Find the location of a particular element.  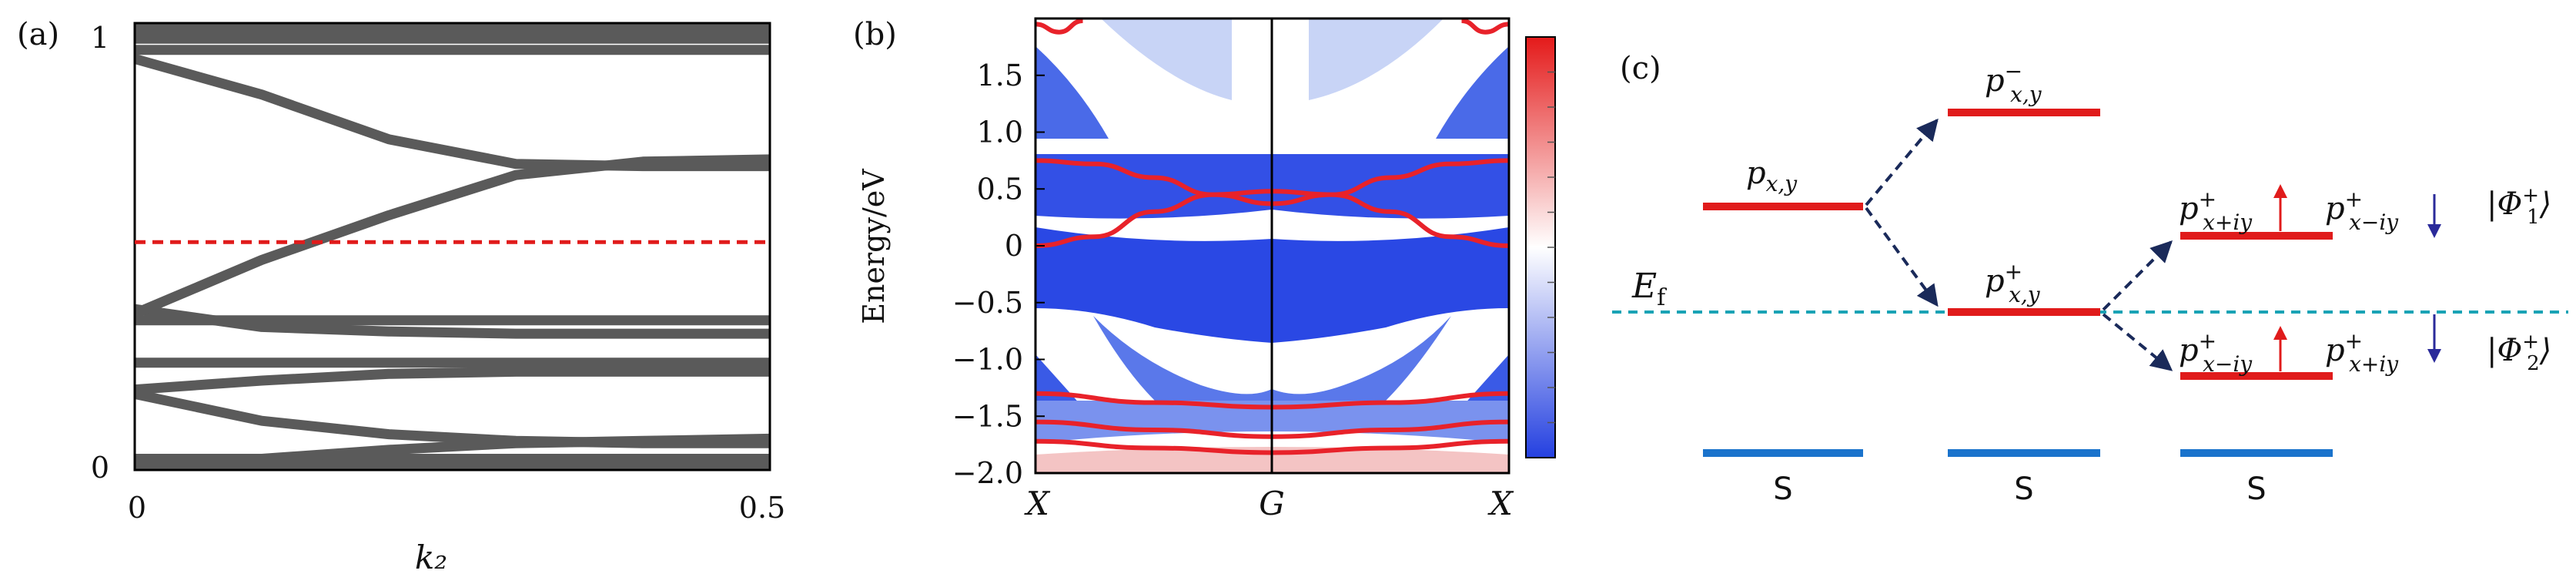

label-px-plus-iy-down: p+ x+iy is located at coordinates (2362, 352).